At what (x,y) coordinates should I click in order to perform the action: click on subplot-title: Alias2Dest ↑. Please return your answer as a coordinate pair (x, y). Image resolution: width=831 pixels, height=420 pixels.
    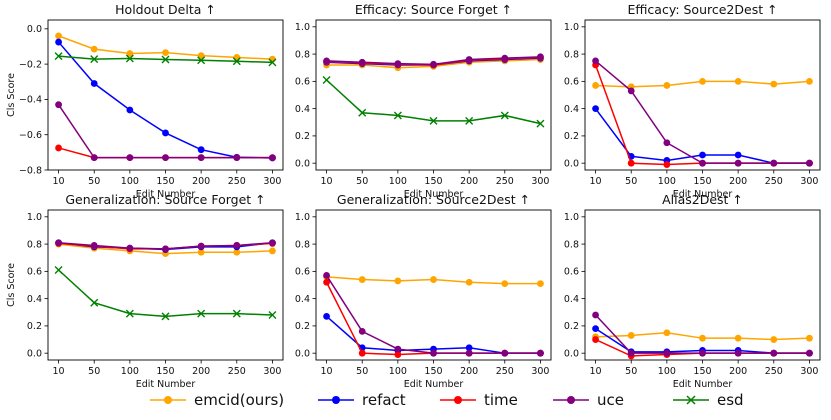
    Looking at the image, I should click on (702, 199).